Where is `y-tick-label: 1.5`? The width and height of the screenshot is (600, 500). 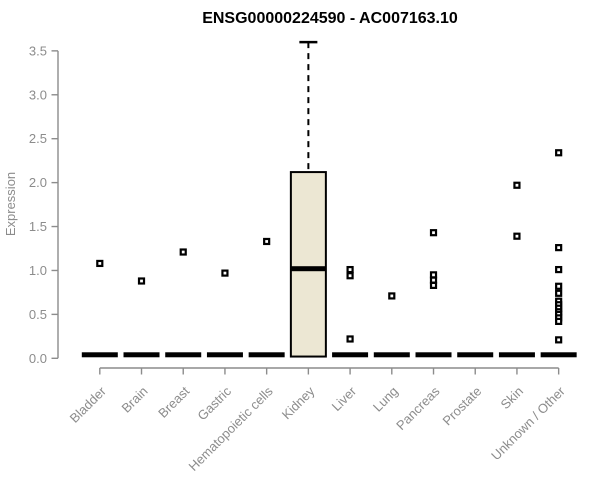
y-tick-label: 1.5 is located at coordinates (38, 226).